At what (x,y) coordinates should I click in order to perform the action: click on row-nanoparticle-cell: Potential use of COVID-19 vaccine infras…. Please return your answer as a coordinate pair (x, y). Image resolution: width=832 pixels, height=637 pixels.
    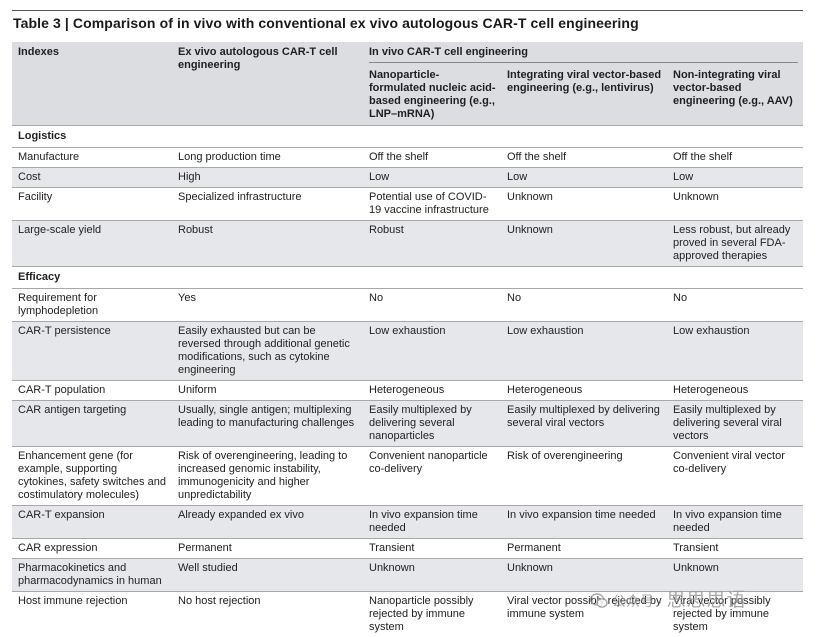
    Looking at the image, I should click on (432, 204).